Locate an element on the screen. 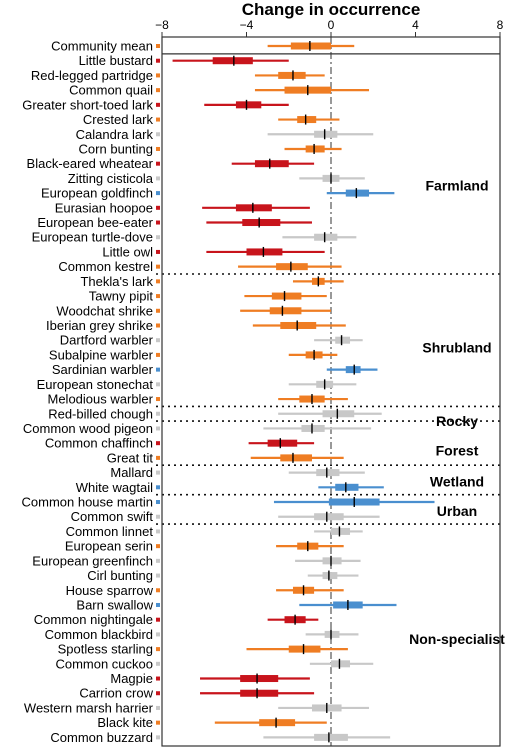 This screenshot has width=507, height=748. species-label: Woodchat shrike is located at coordinates (104, 310).